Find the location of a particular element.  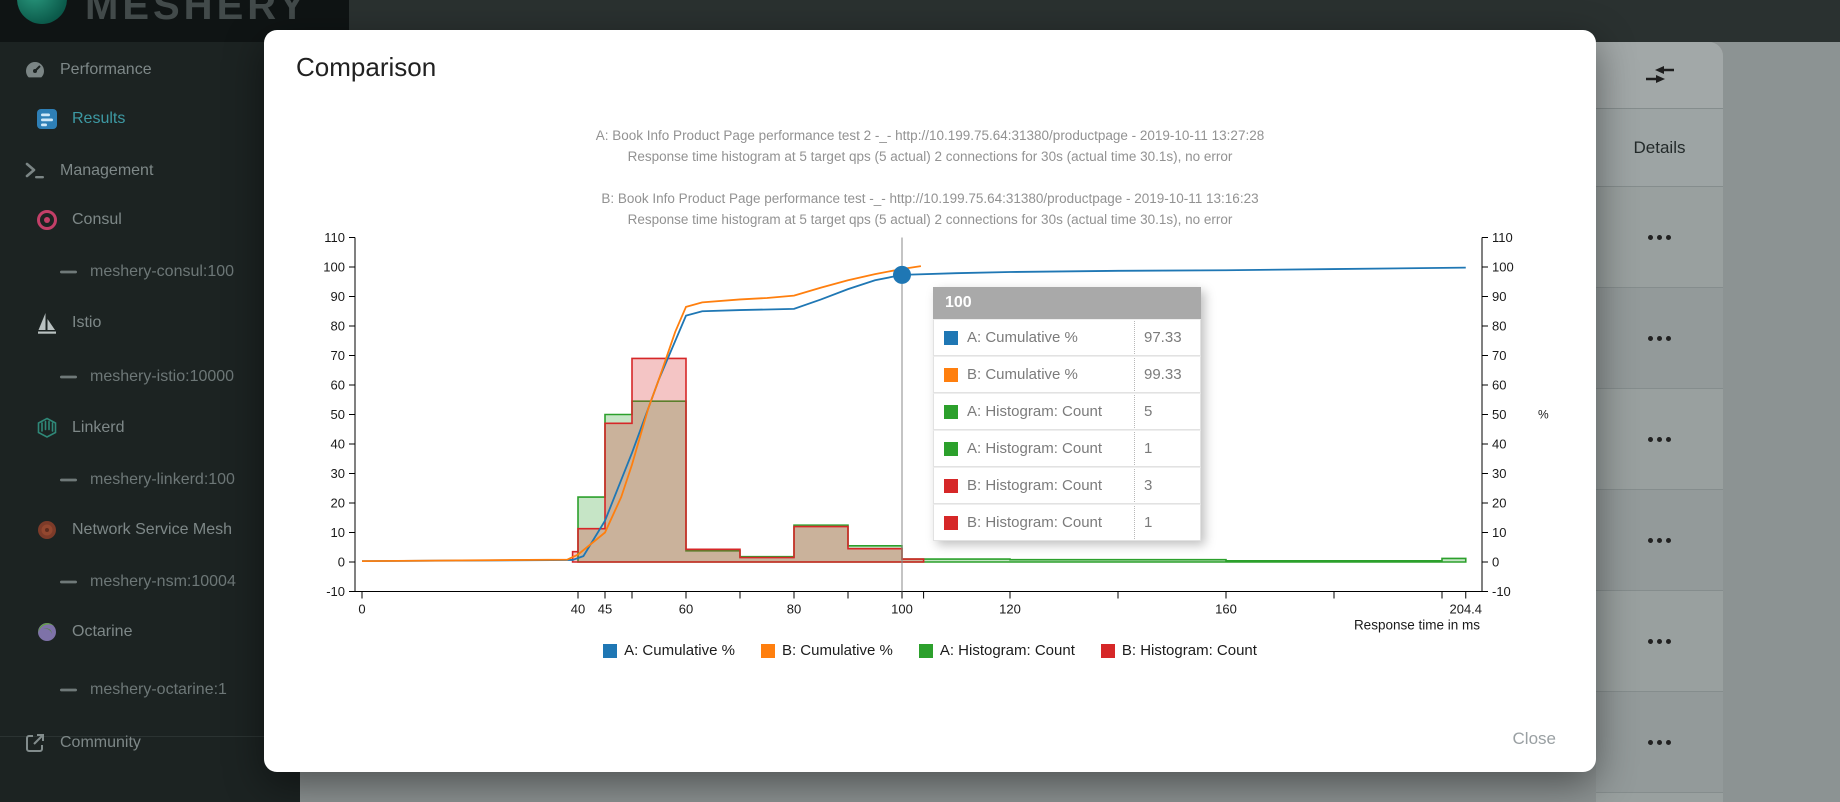

svg-text: 40 is located at coordinates (578, 609).